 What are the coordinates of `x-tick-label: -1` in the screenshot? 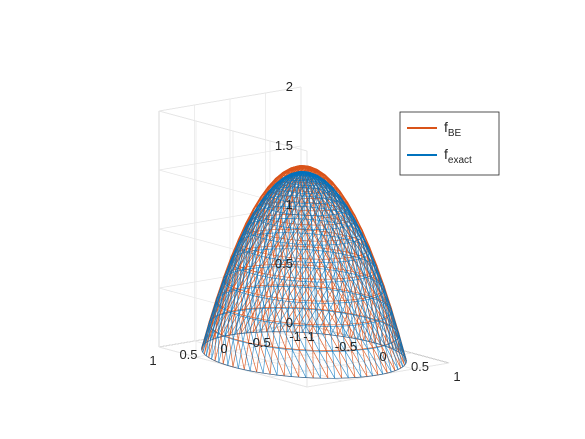 It's located at (295, 336).